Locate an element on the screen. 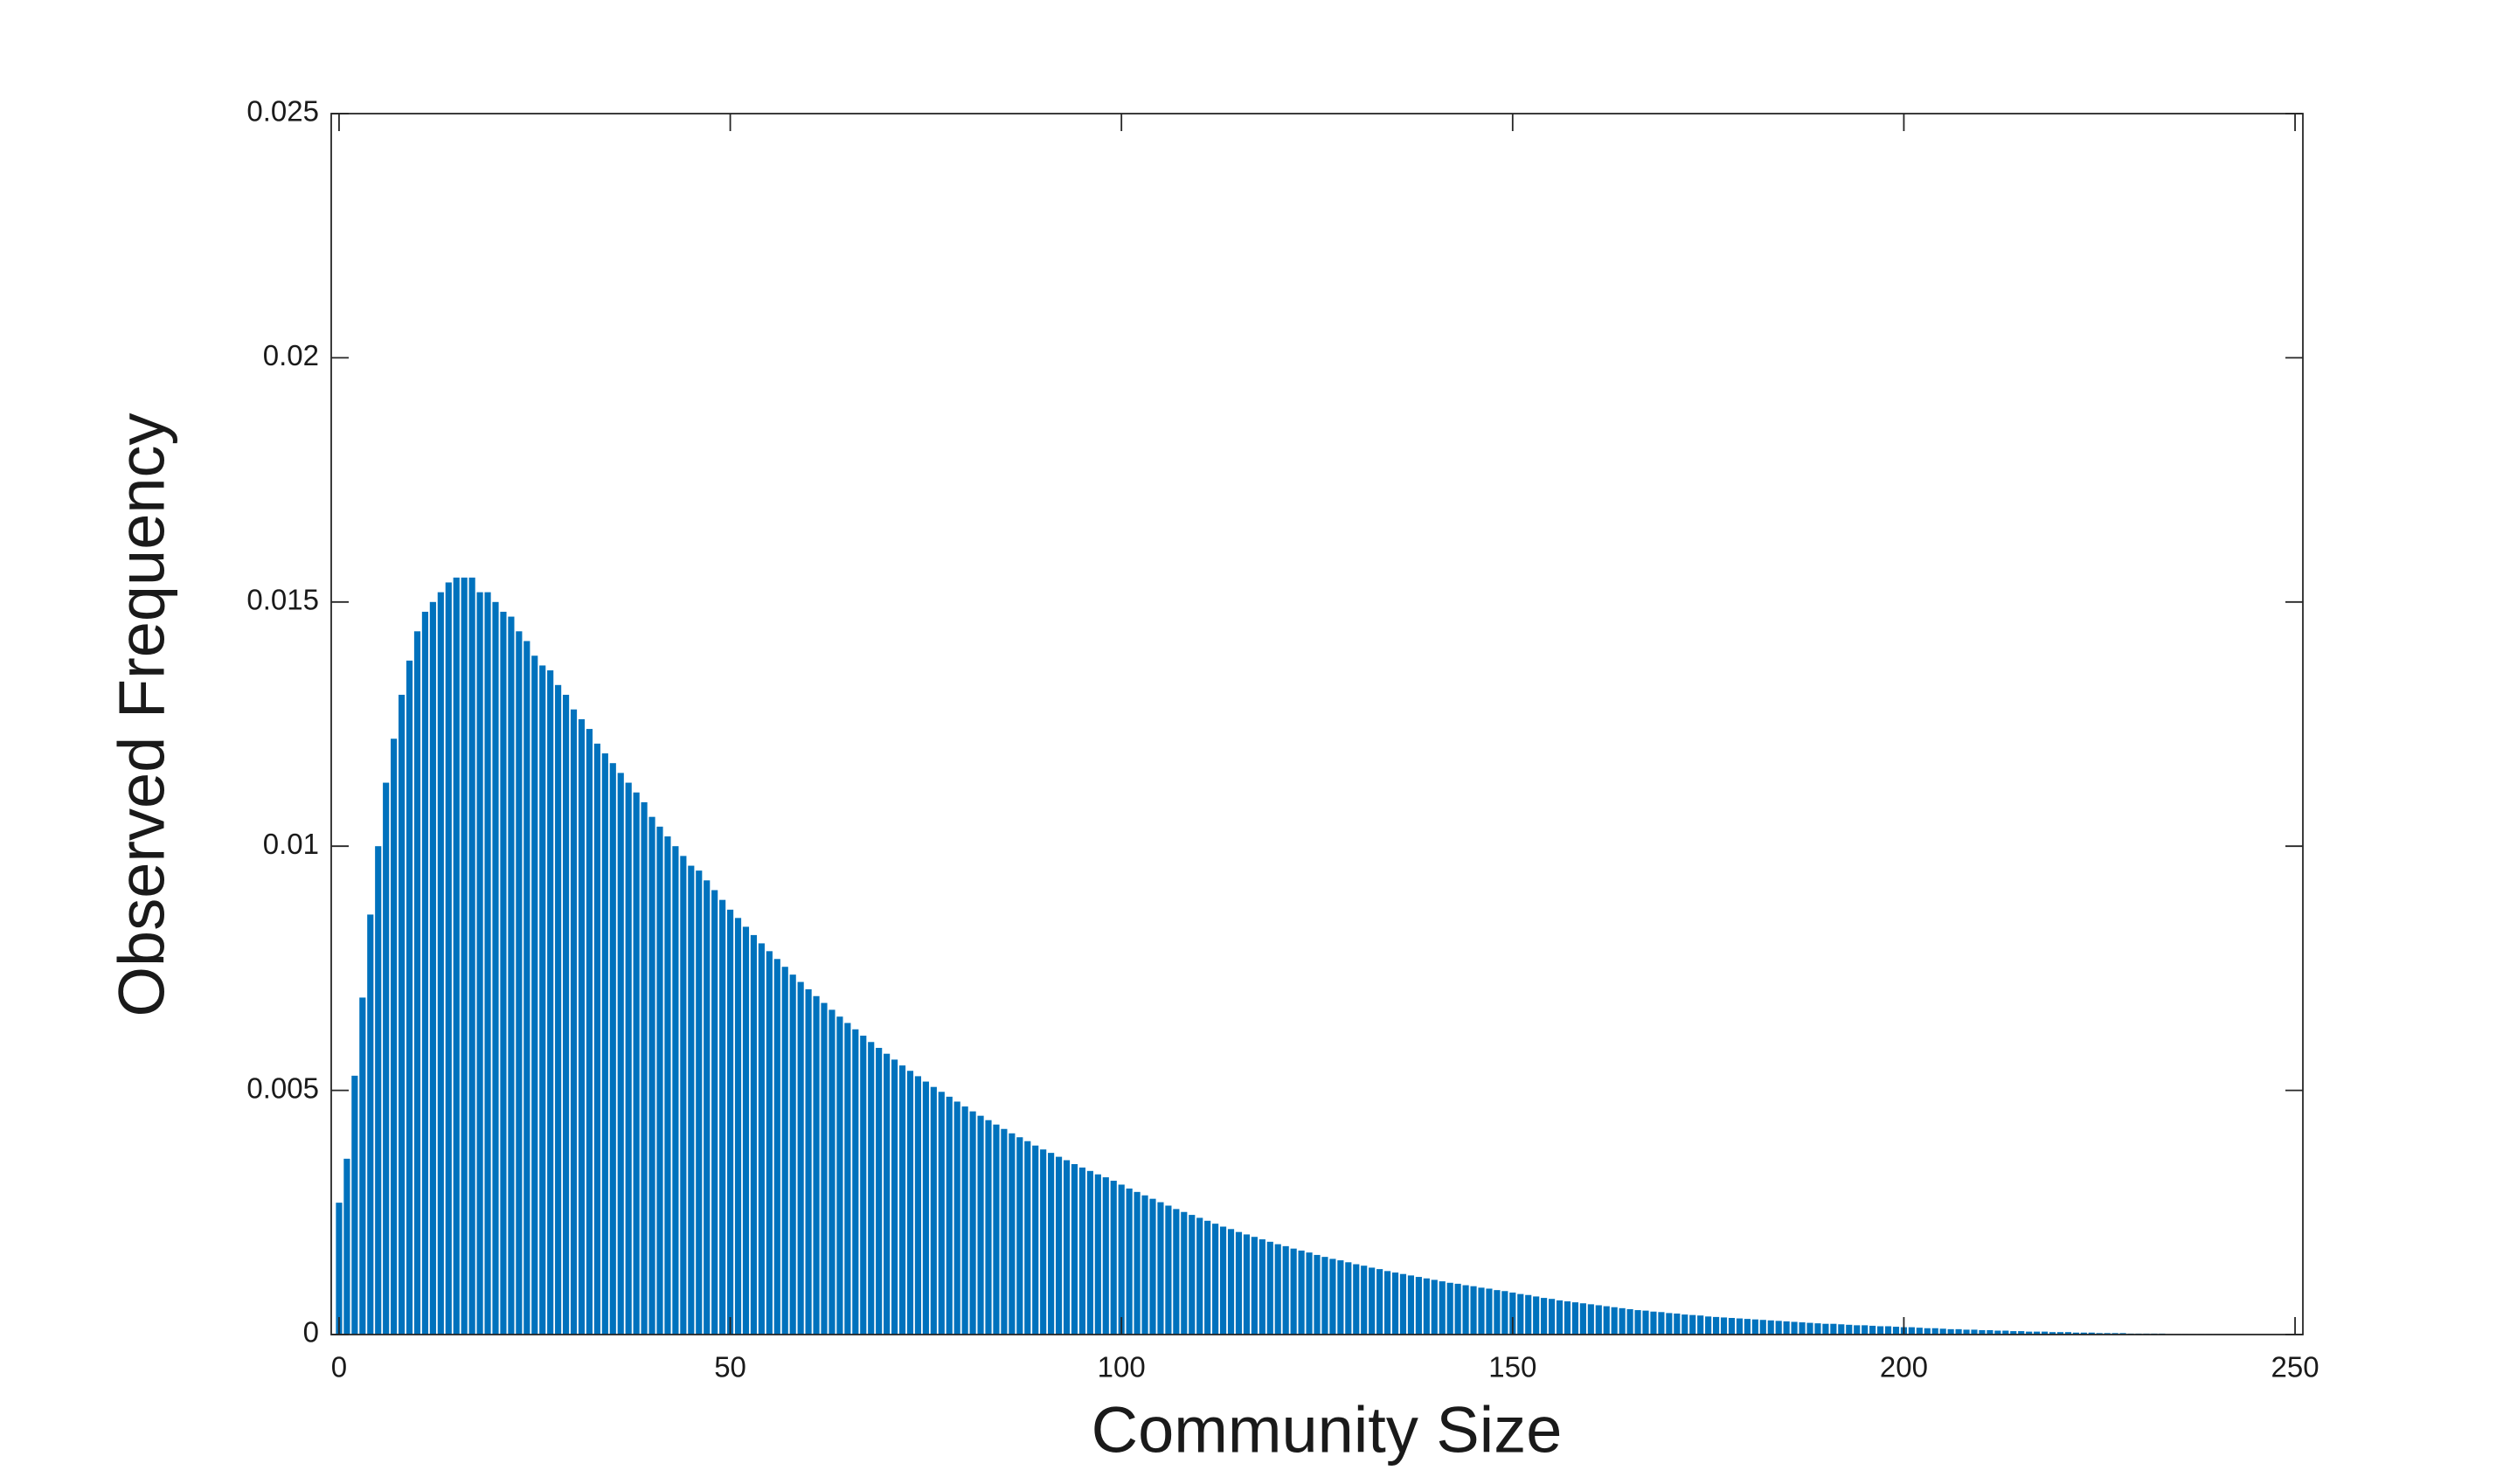 The width and height of the screenshot is (2517, 1484). x-tick-label: 250 is located at coordinates (2295, 1367).